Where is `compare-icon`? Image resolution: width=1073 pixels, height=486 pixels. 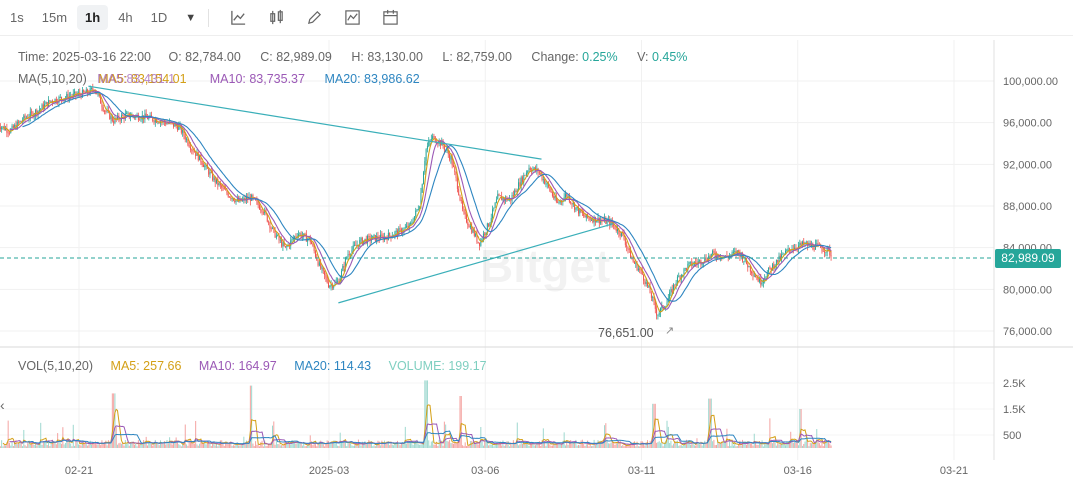
compare-icon is located at coordinates (352, 18).